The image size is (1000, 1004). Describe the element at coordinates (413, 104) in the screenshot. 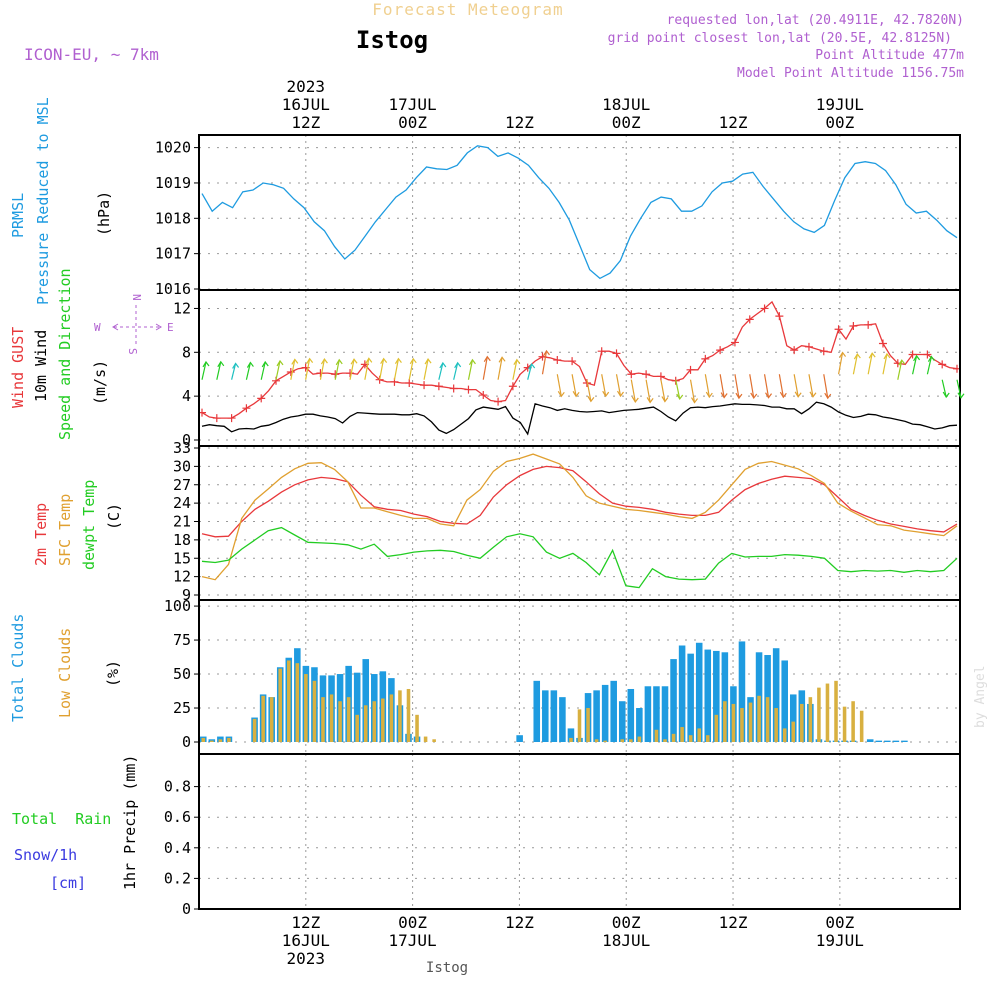

I see `time-label: 17JUL` at that location.